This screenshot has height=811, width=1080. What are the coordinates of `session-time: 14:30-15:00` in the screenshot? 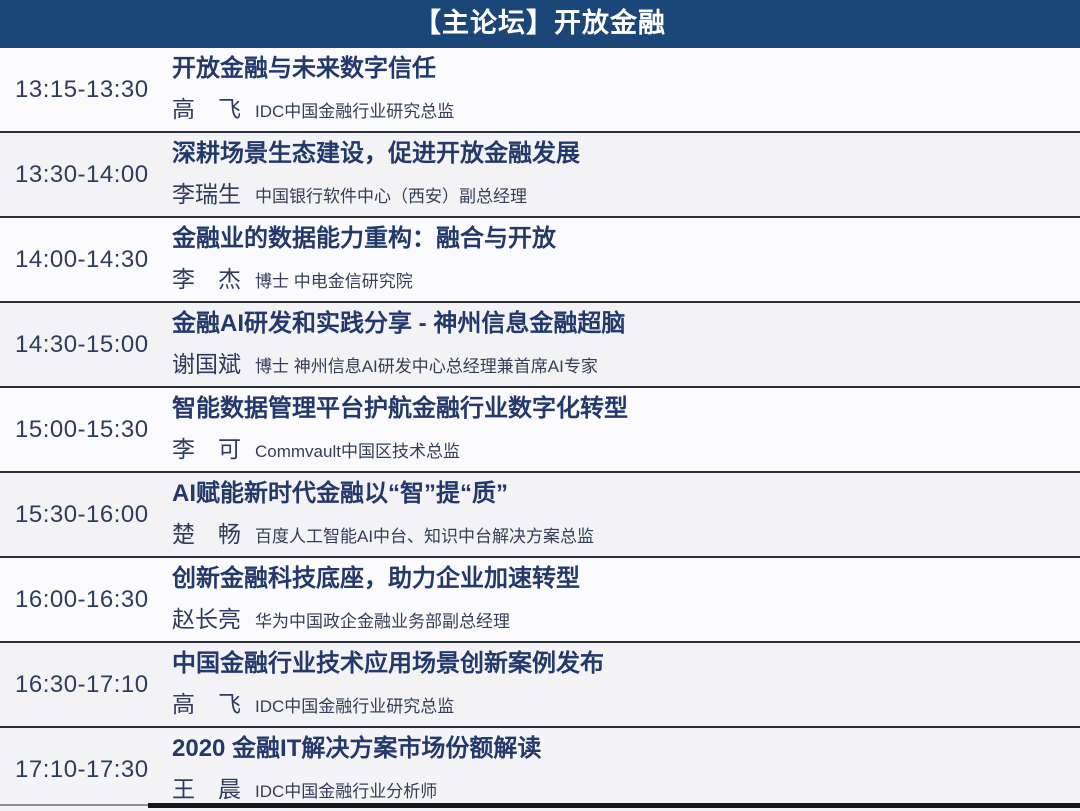 It's located at (82, 344).